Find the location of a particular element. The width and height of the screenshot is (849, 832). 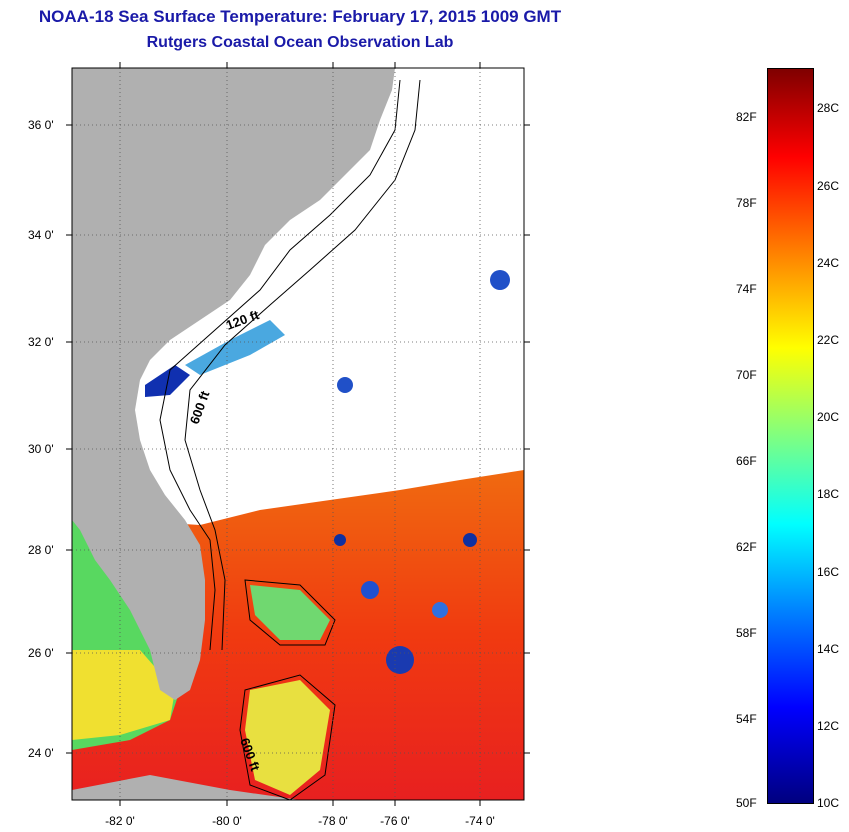

colorbar-c-label: 22C is located at coordinates (828, 340).